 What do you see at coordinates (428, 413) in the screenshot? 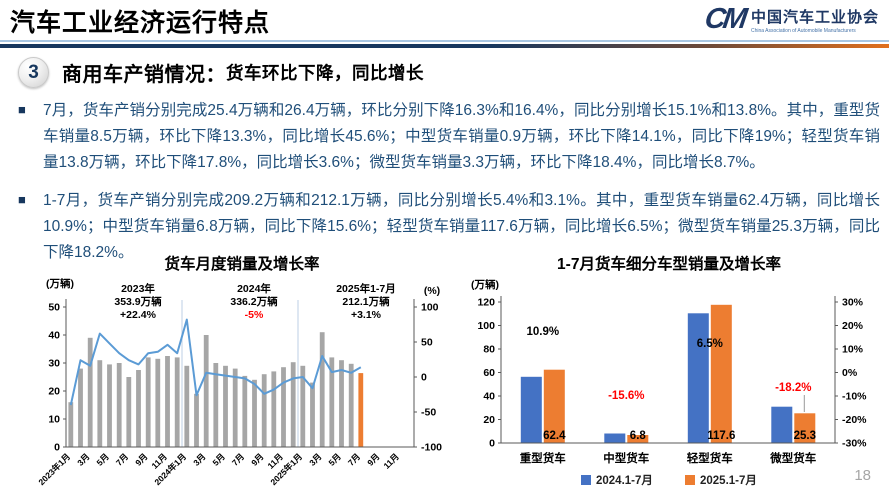
I see `svg-text: -50` at bounding box center [428, 413].